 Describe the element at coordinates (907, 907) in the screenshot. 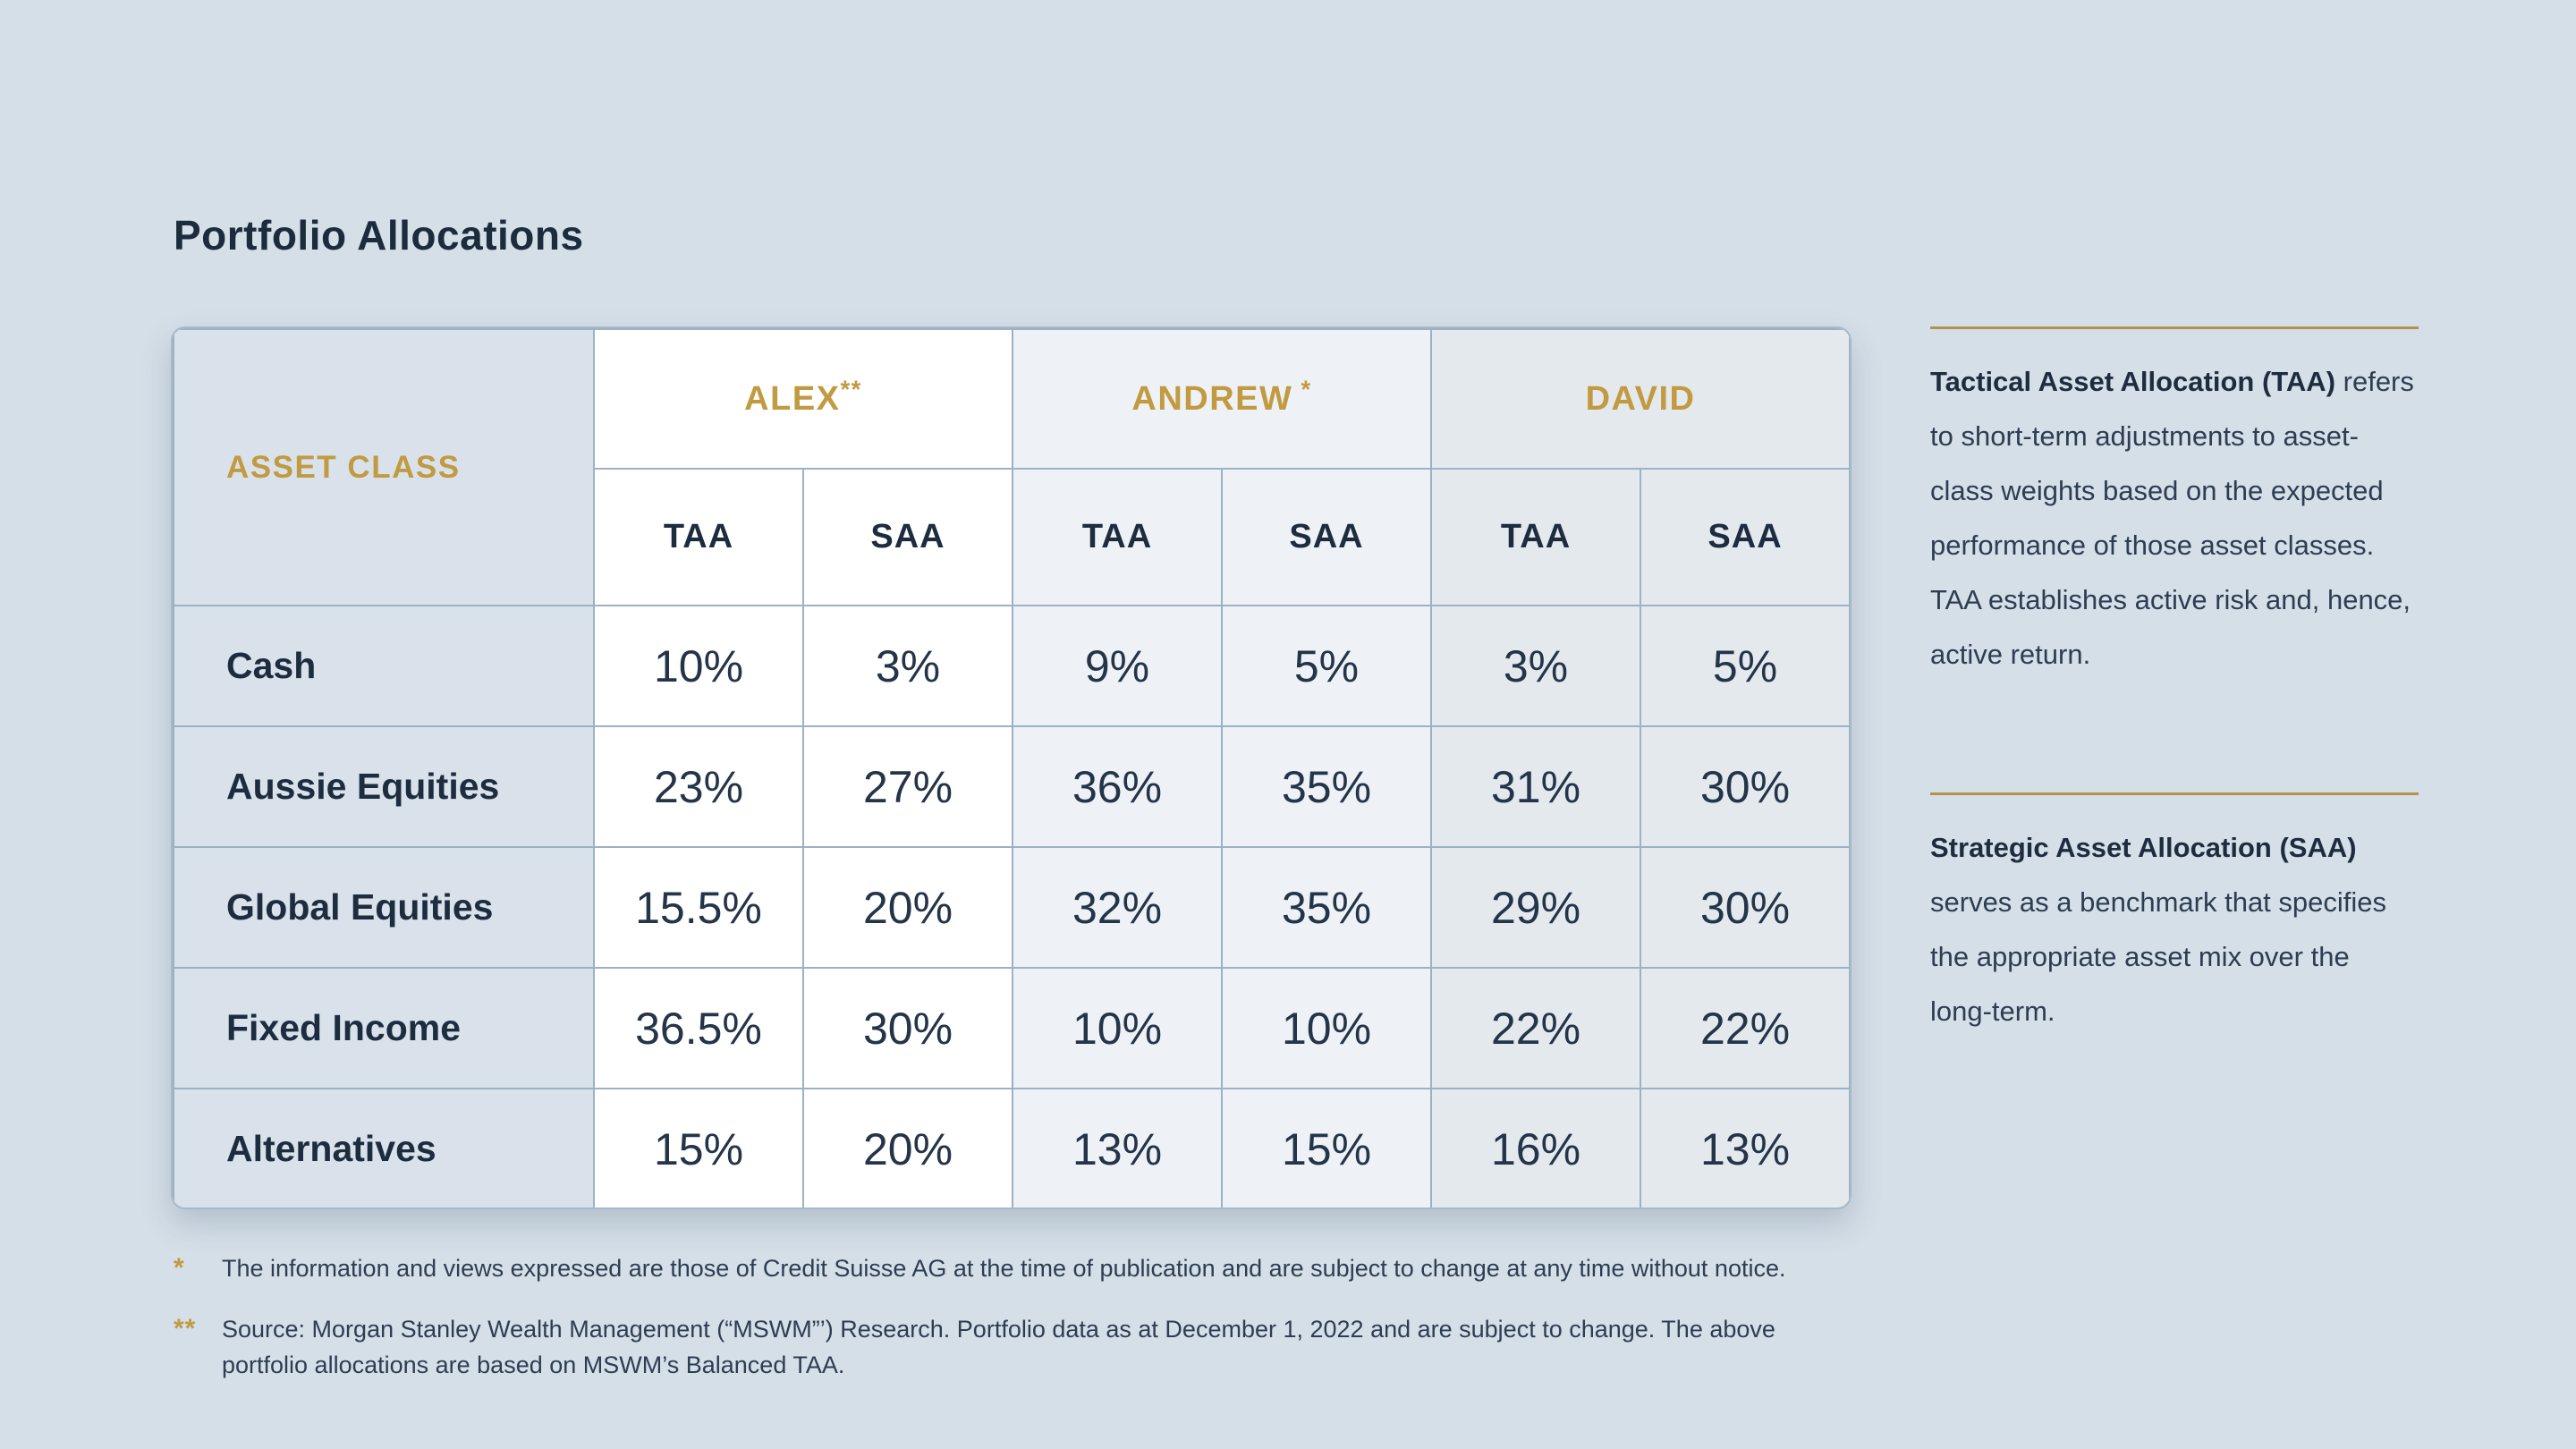

I see `value-global-alex-saa: 20%` at that location.